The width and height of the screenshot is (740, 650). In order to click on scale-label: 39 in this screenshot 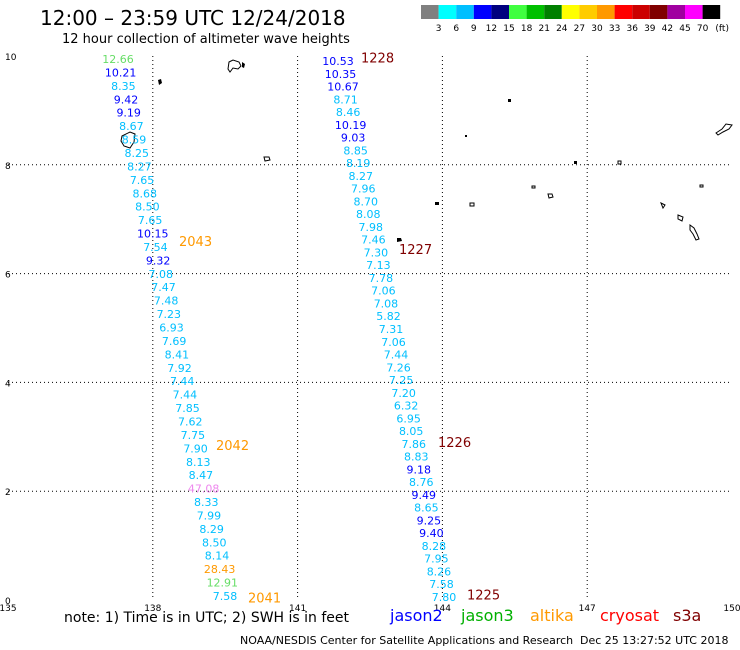, I will do `click(650, 29)`.